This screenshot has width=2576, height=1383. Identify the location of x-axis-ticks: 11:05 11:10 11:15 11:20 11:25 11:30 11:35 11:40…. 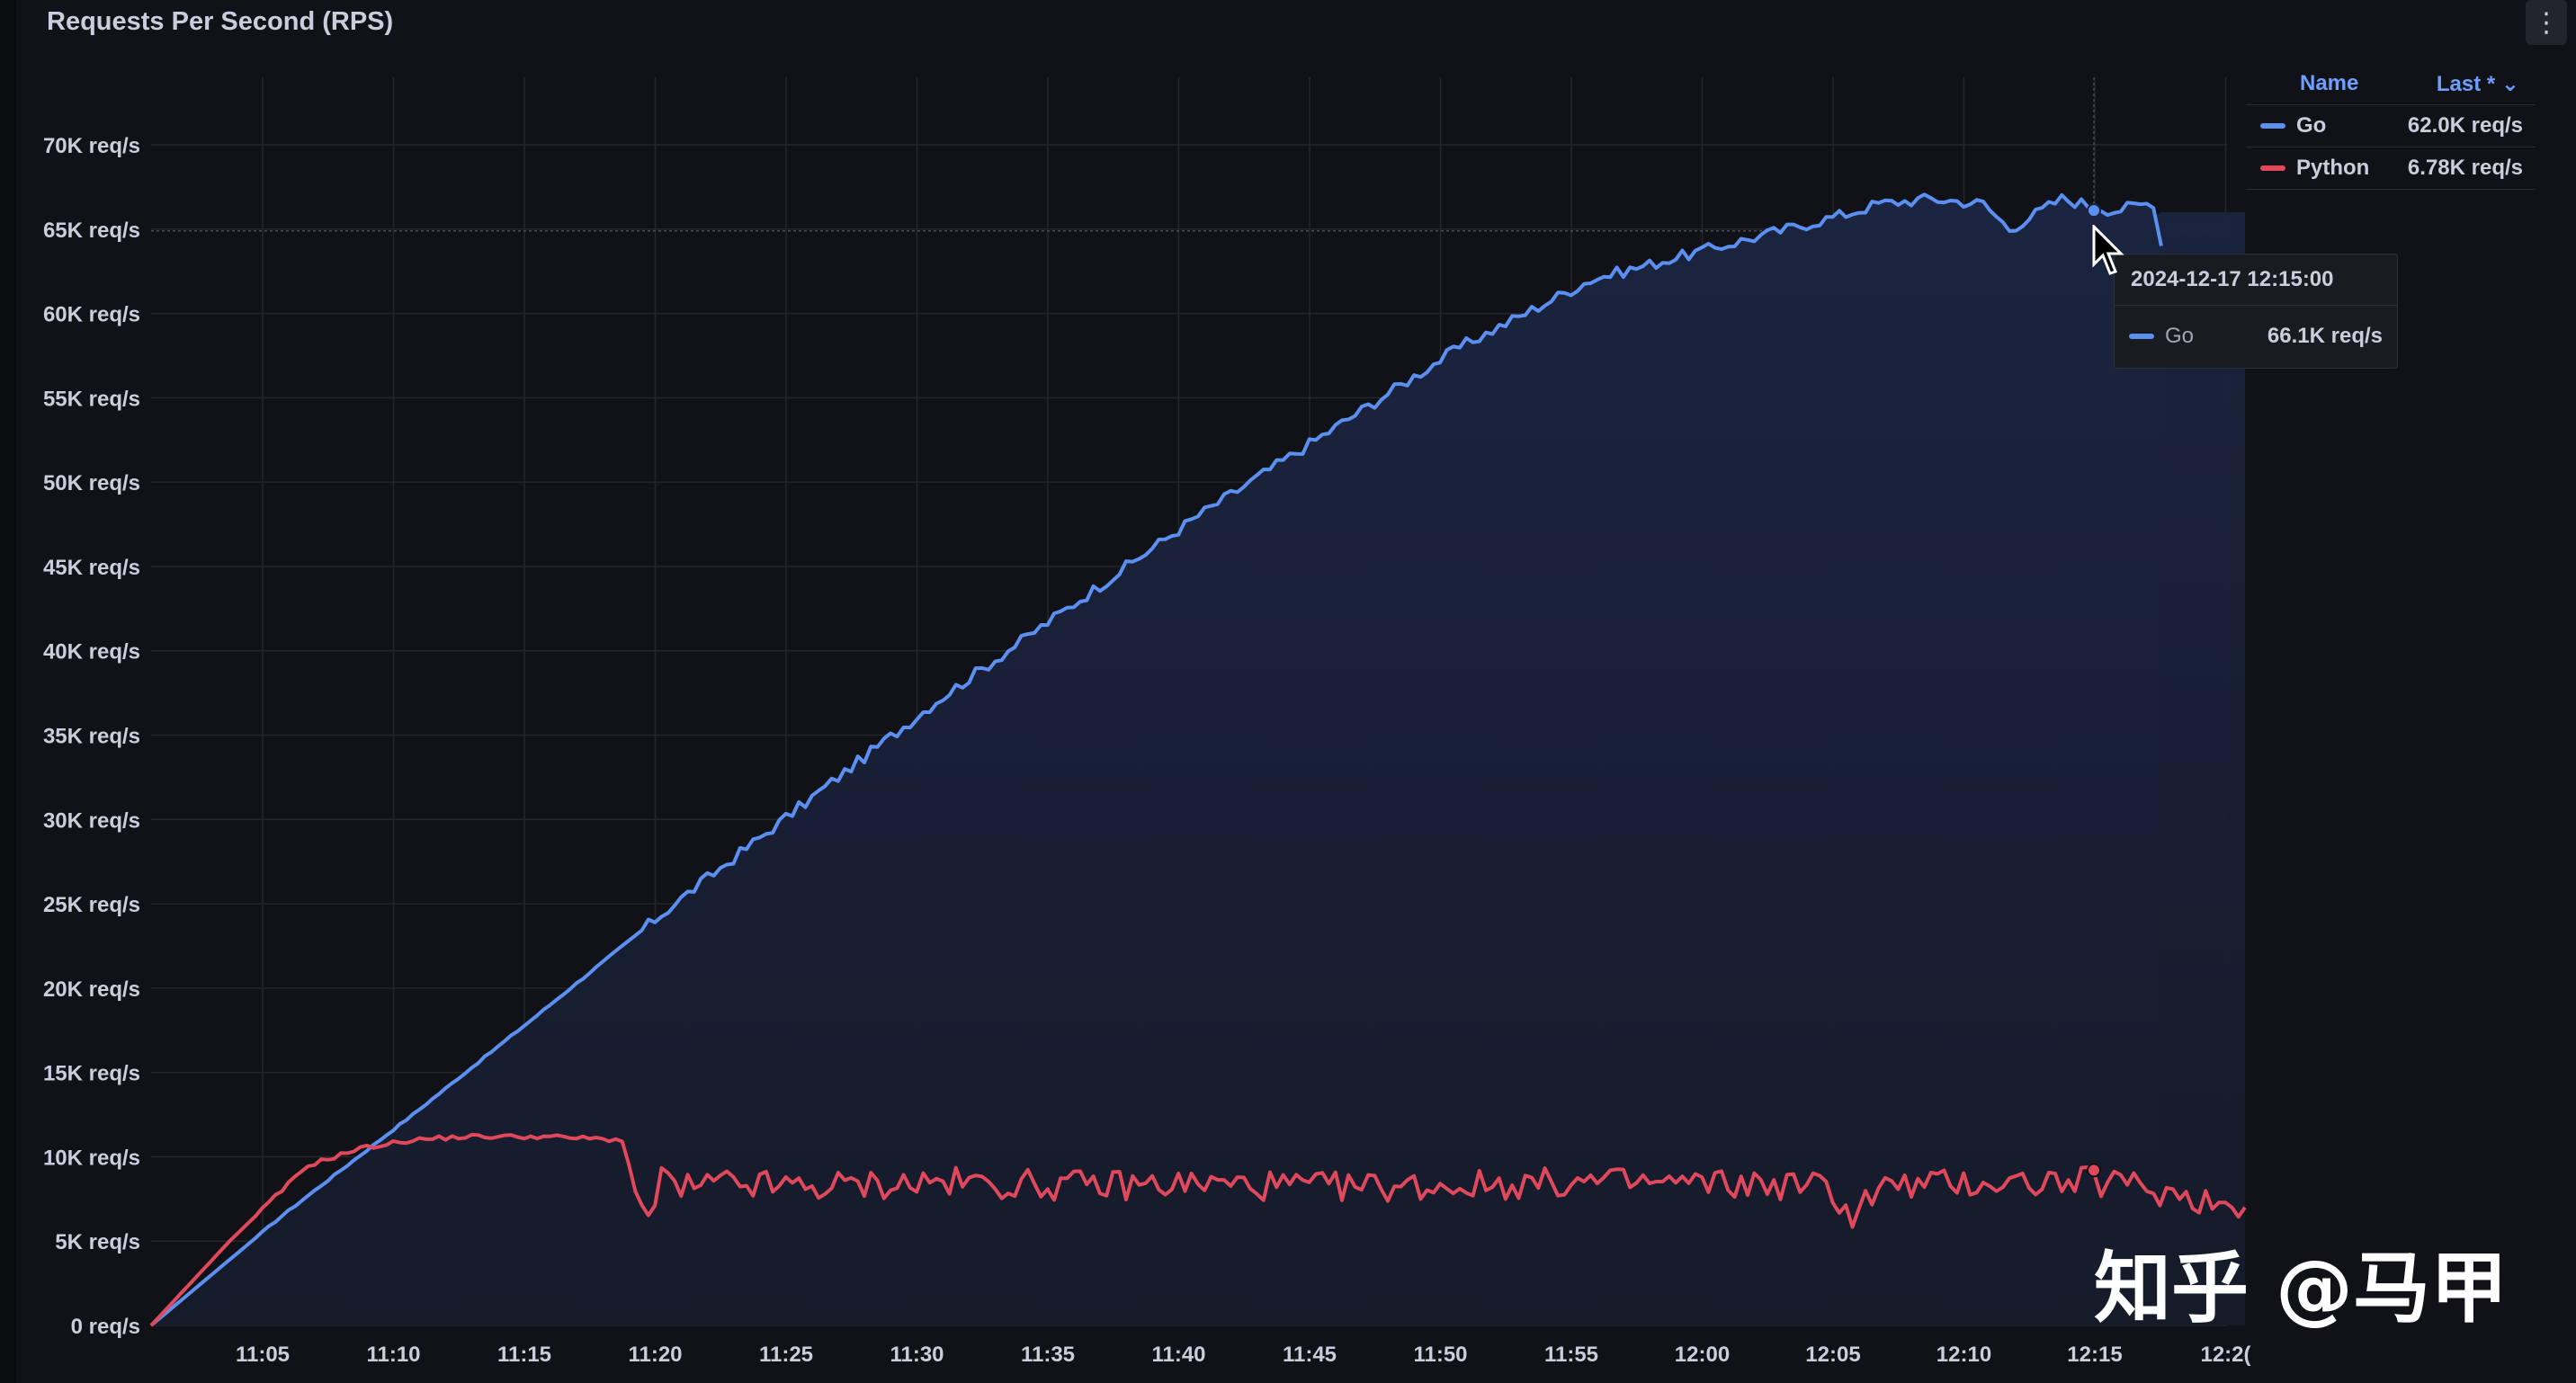
(1243, 1355).